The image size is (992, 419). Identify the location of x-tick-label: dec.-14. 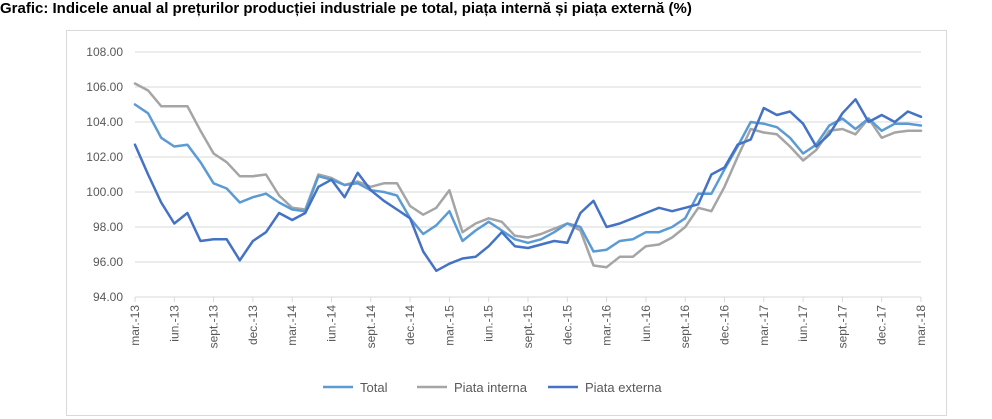
(410, 325).